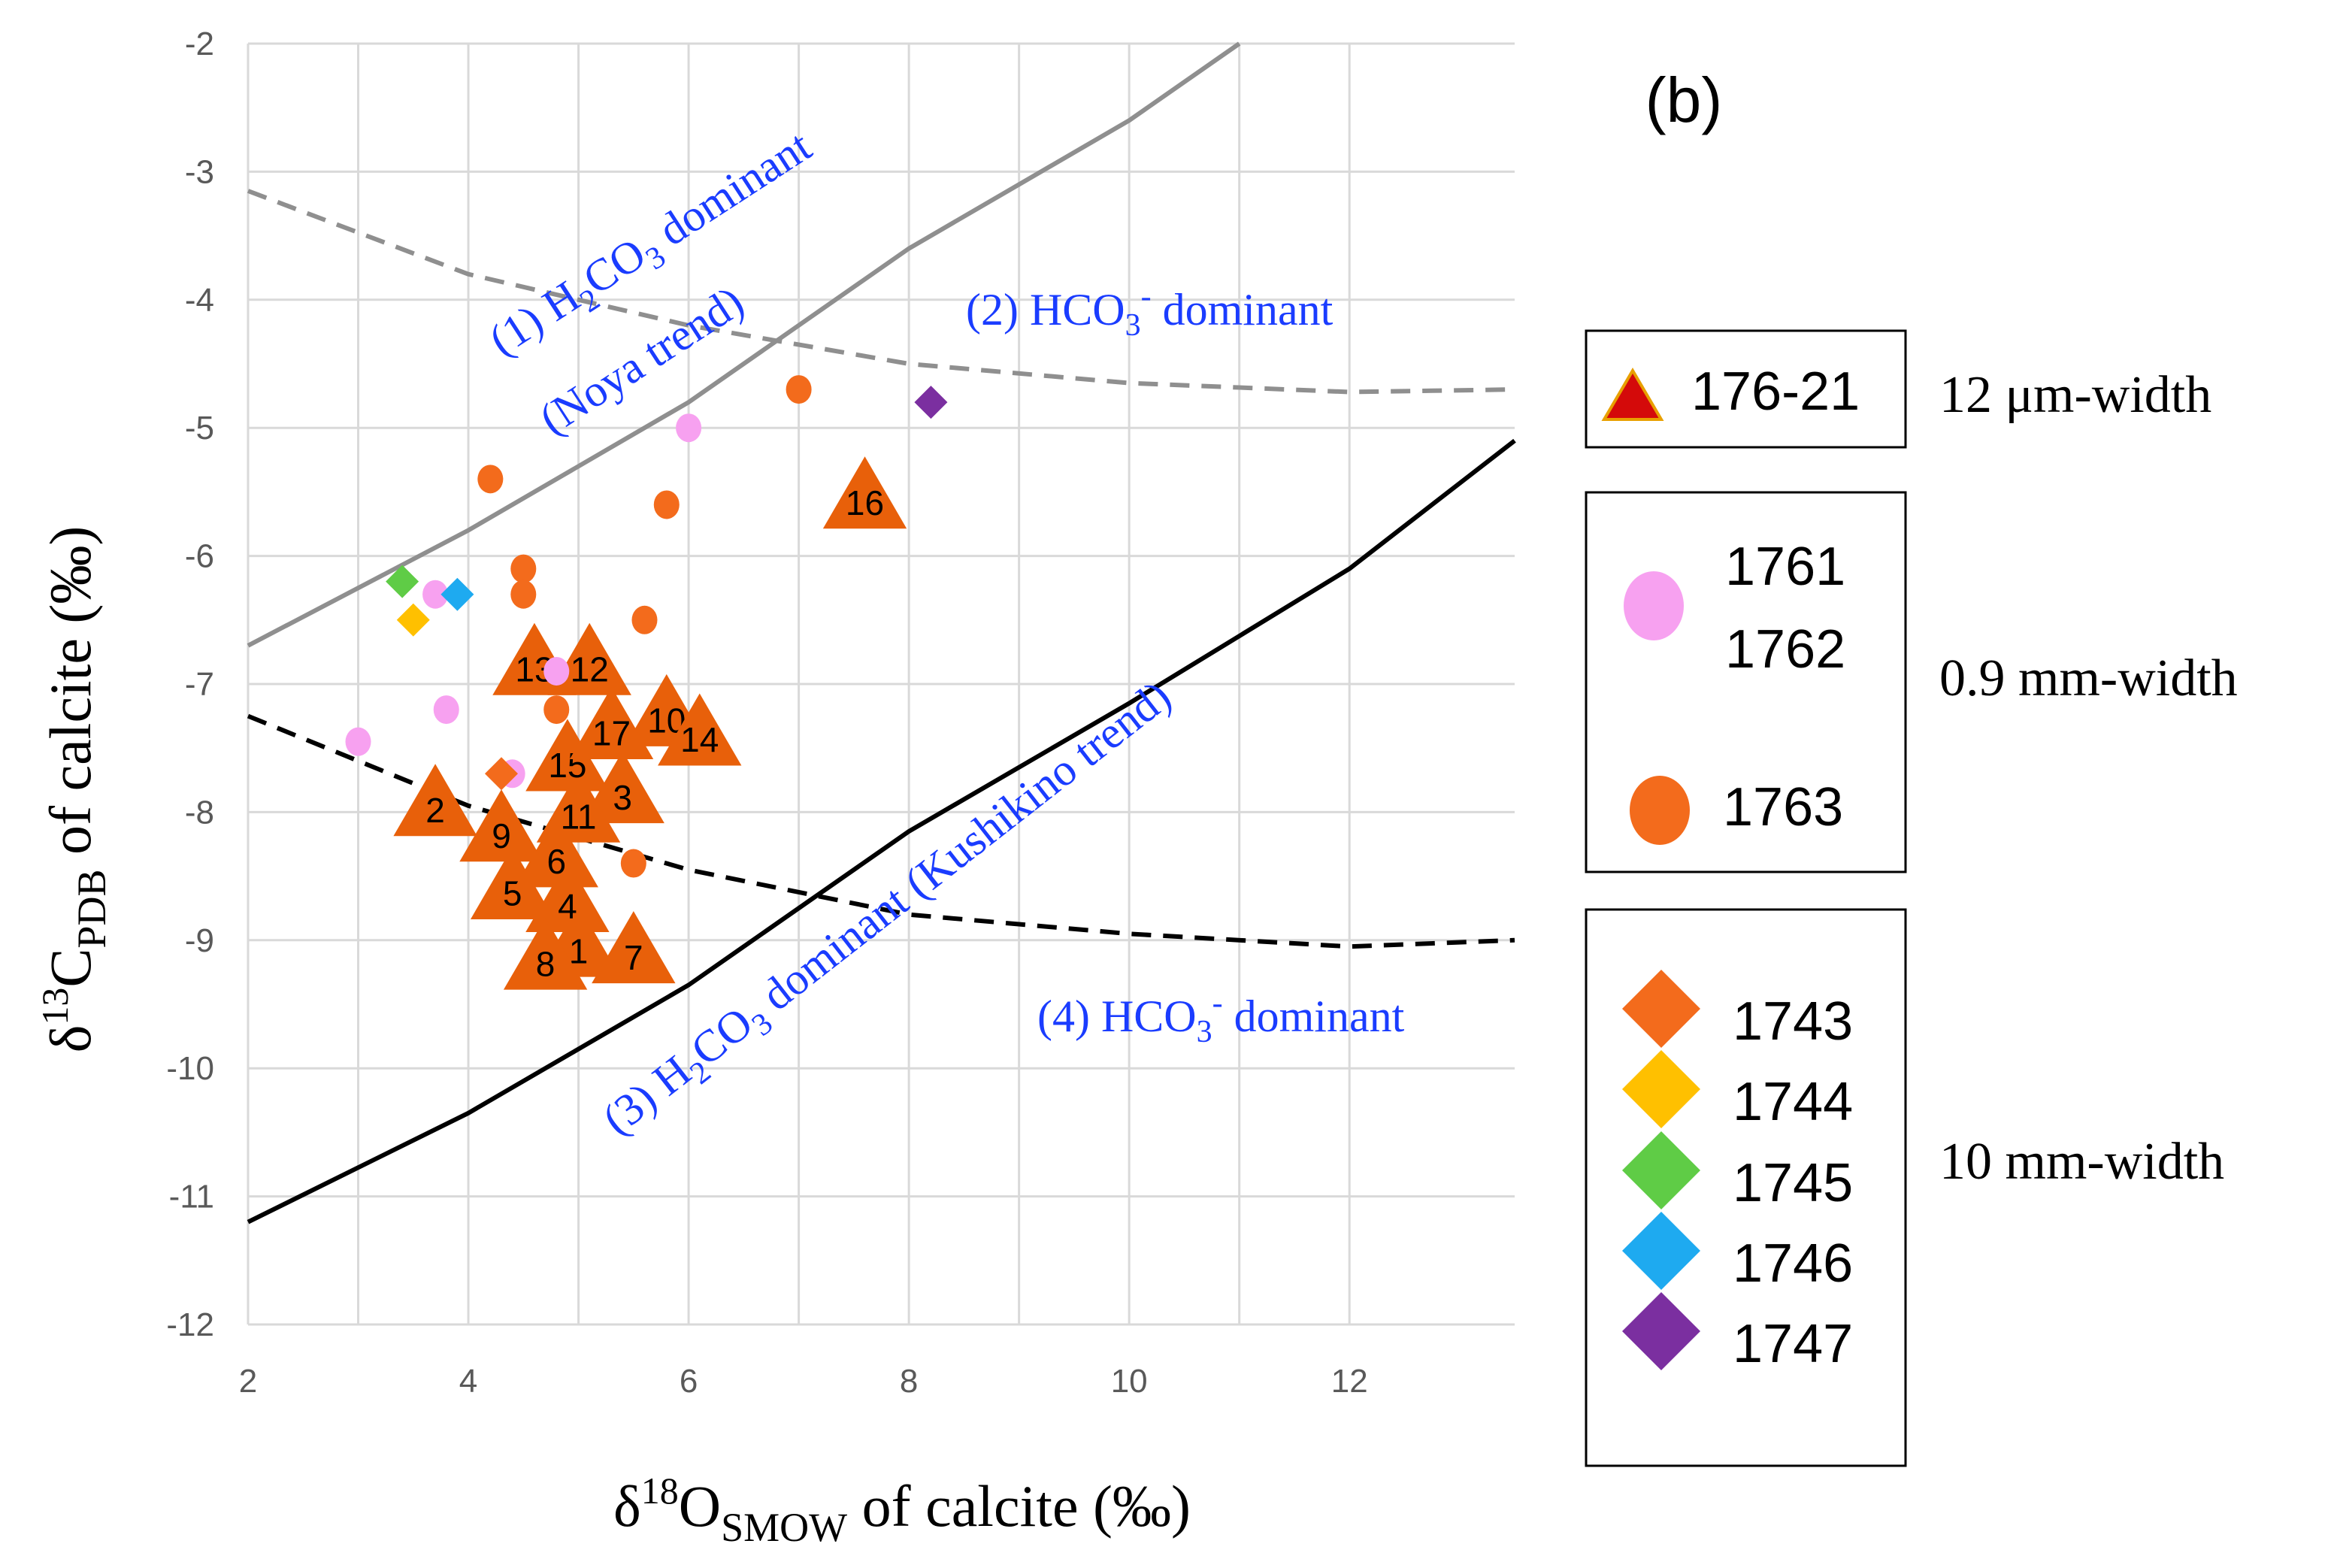 This screenshot has height=1568, width=2334. Describe the element at coordinates (556, 861) in the screenshot. I see `data-point-label: 6` at that location.